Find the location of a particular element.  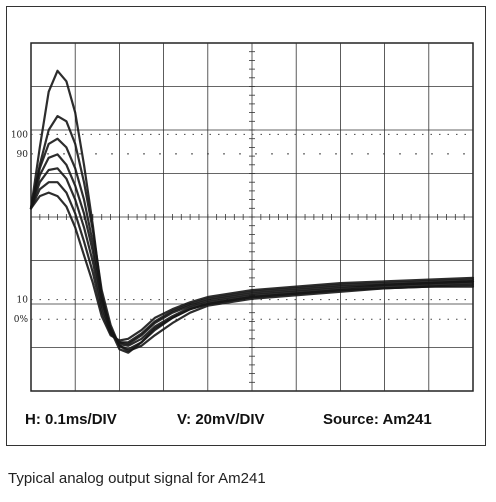

reference-marker-label: 10 is located at coordinates (23, 301).